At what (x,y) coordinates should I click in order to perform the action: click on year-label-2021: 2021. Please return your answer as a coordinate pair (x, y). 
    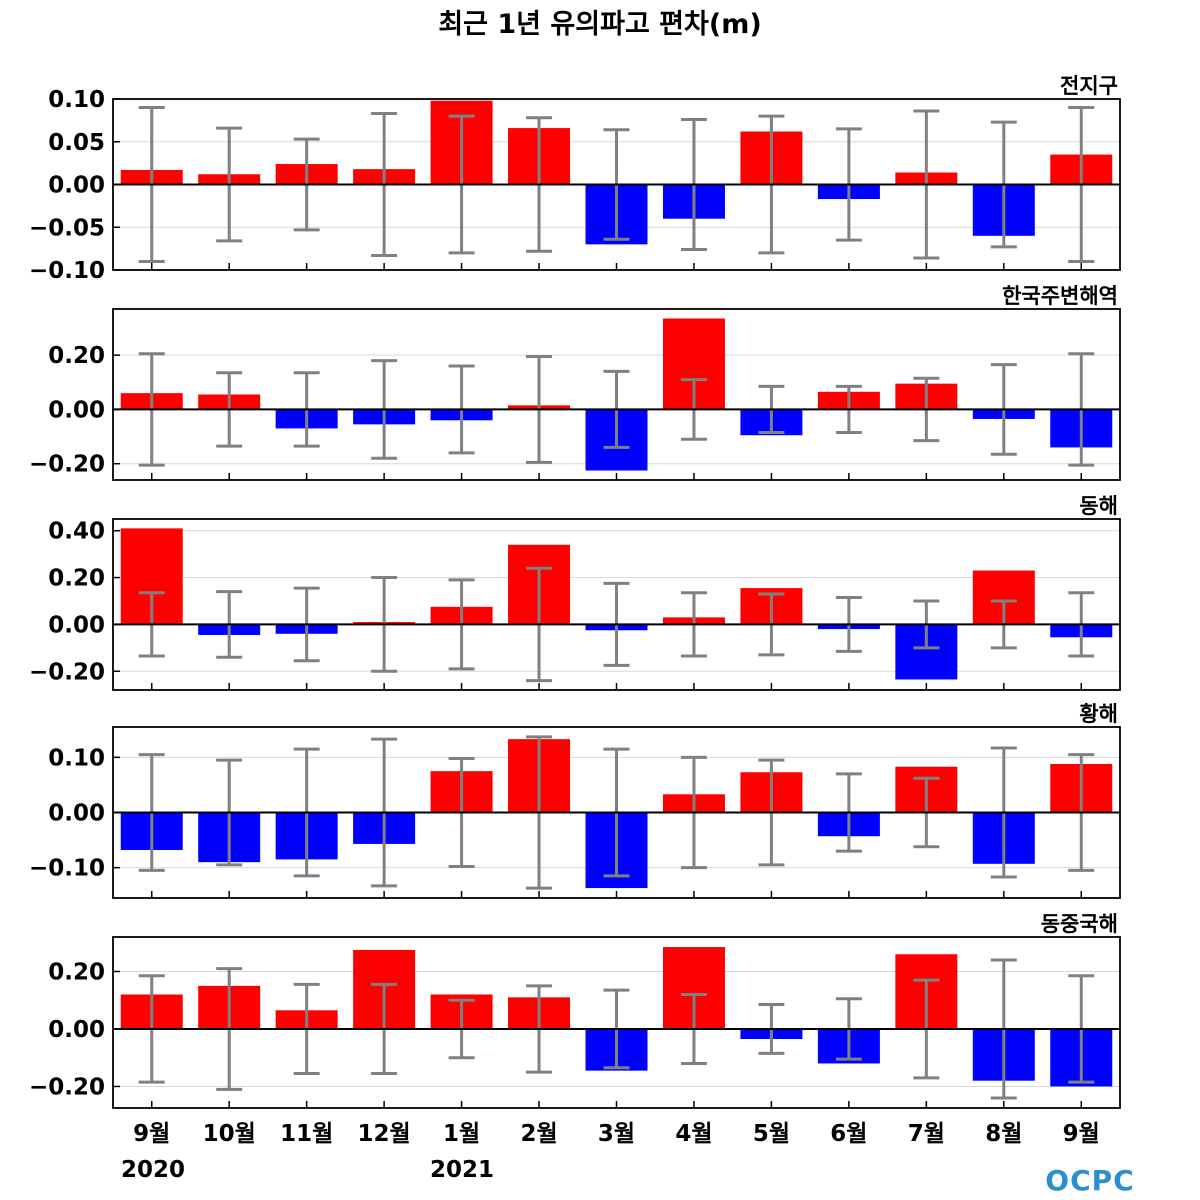
    Looking at the image, I should click on (462, 1170).